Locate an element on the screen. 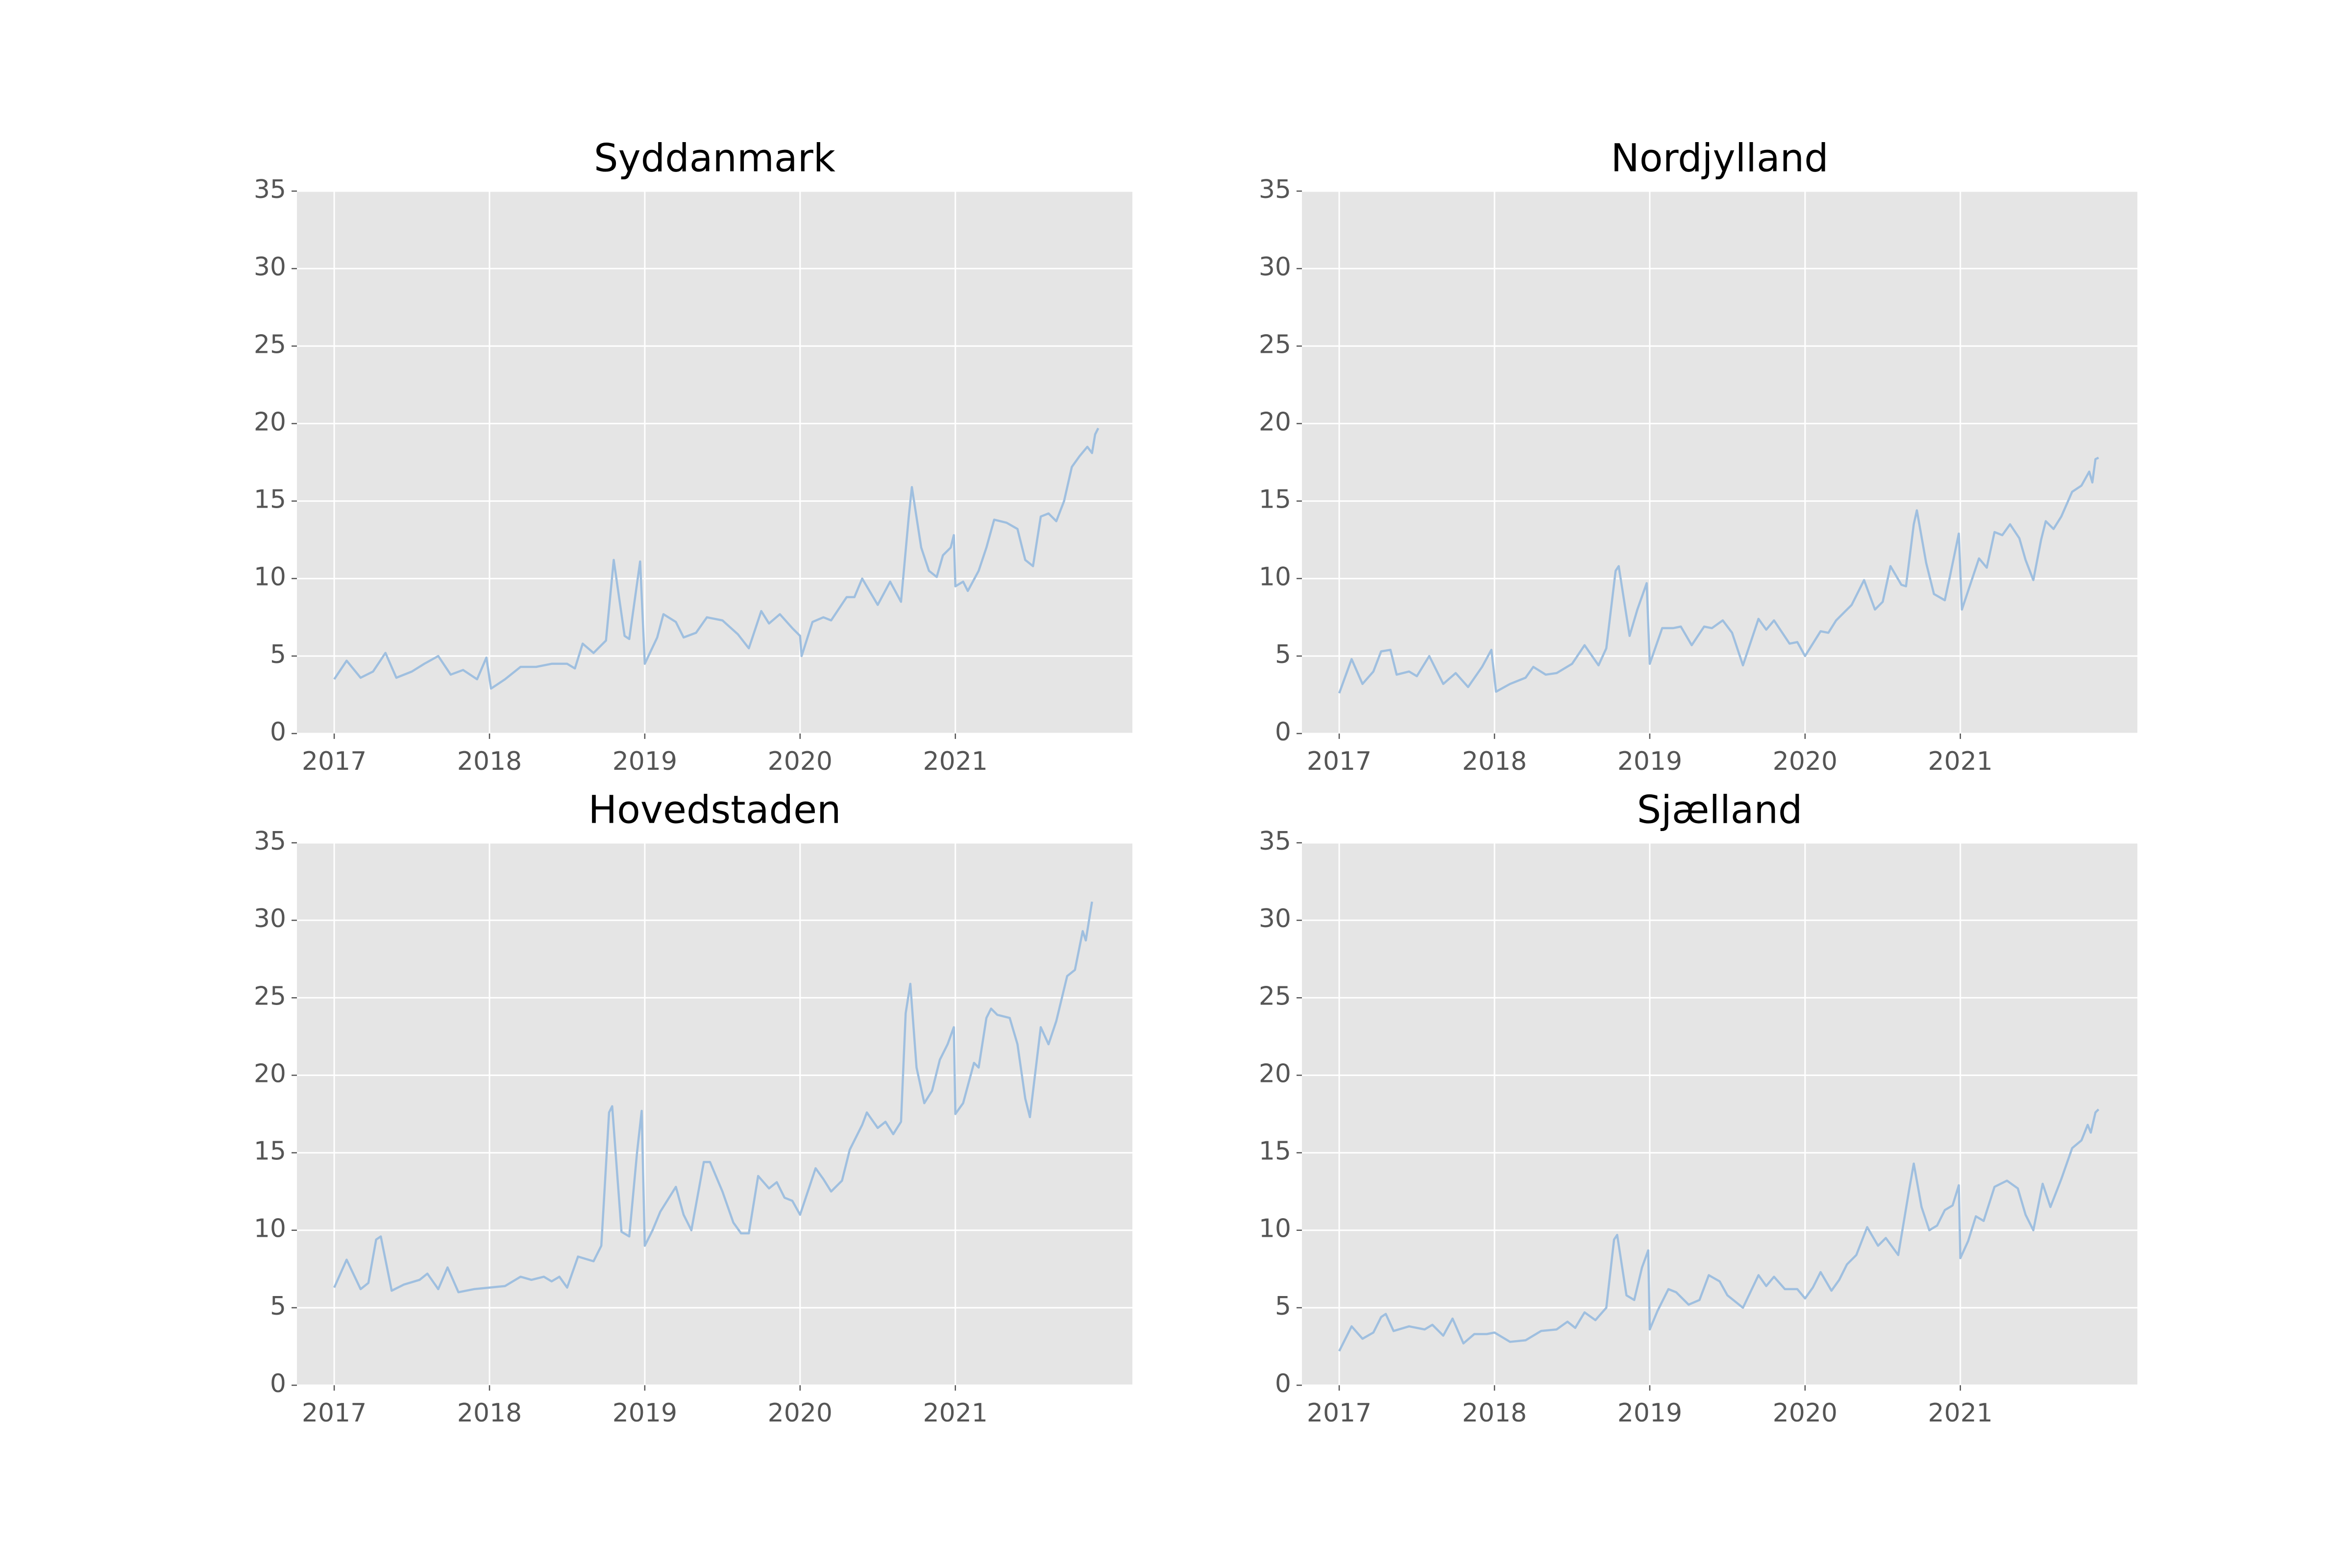 The width and height of the screenshot is (2352, 1568). chart-title: Sjælland is located at coordinates (1720, 810).